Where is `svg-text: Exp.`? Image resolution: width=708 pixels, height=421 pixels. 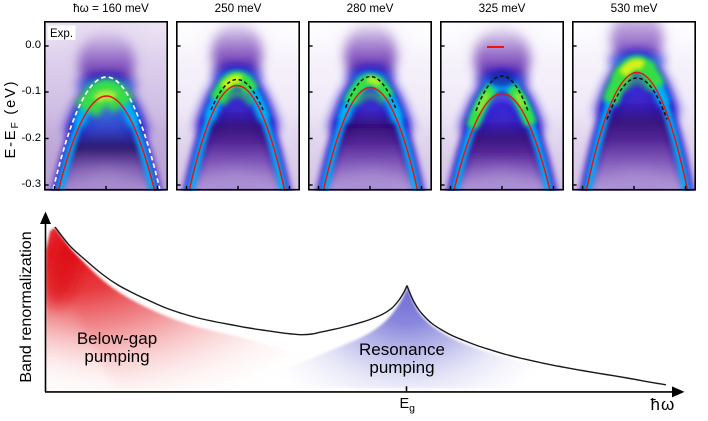 svg-text: Exp. is located at coordinates (61, 34).